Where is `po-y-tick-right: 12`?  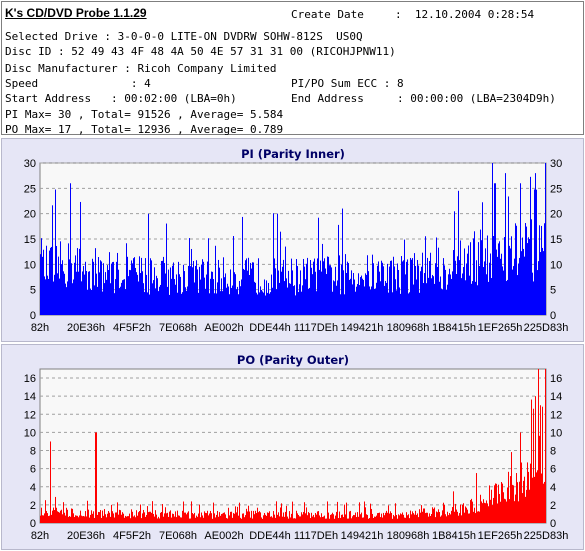
po-y-tick-right: 12 is located at coordinates (556, 415).